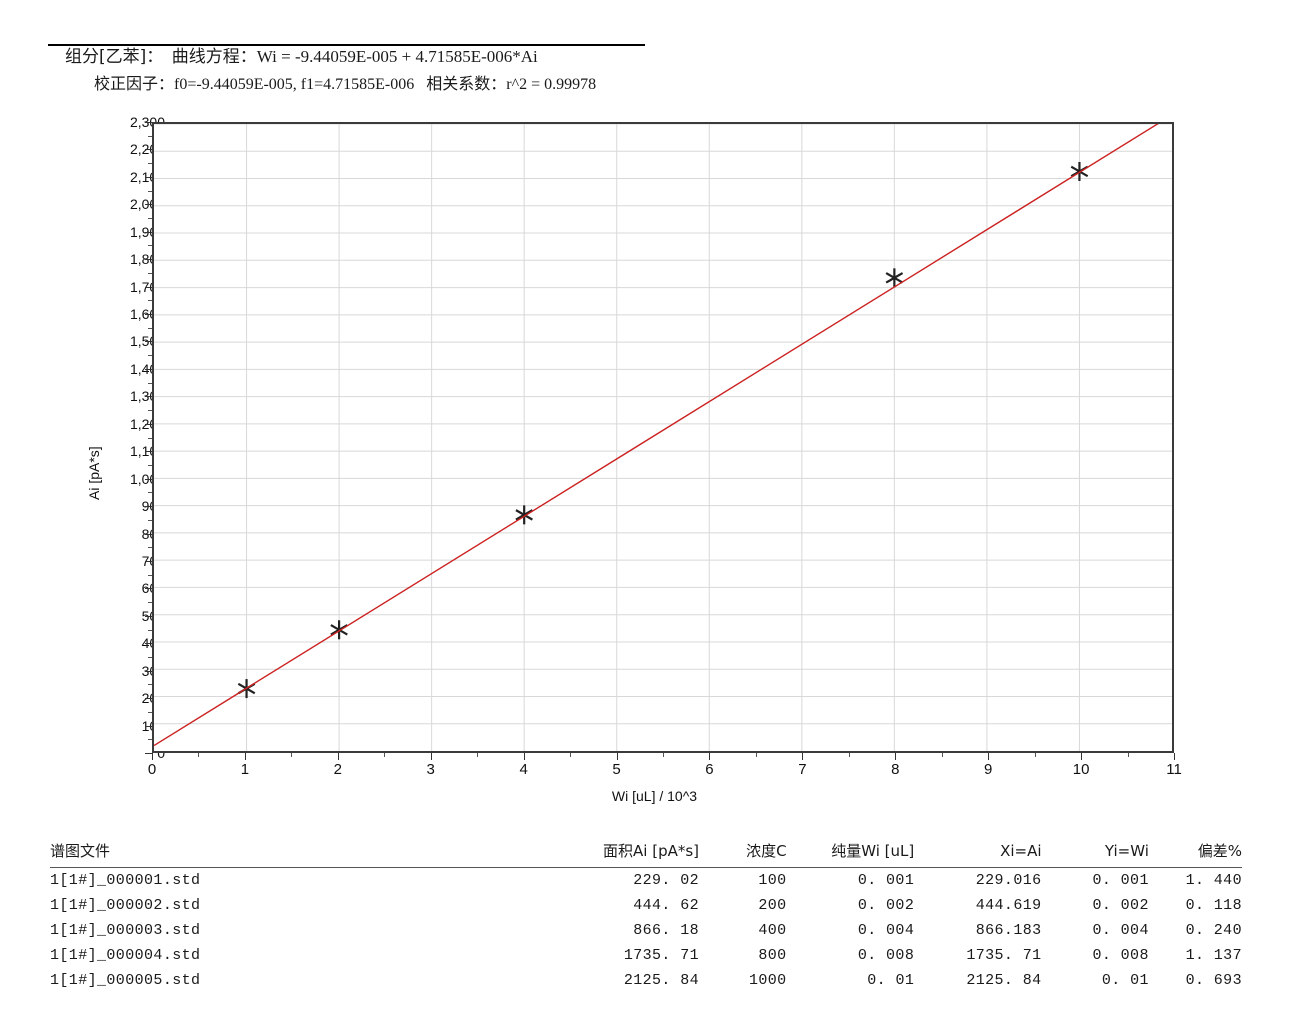 This screenshot has height=1031, width=1289. I want to click on cell-file: 1[1#]_000001.std, so click(125, 880).